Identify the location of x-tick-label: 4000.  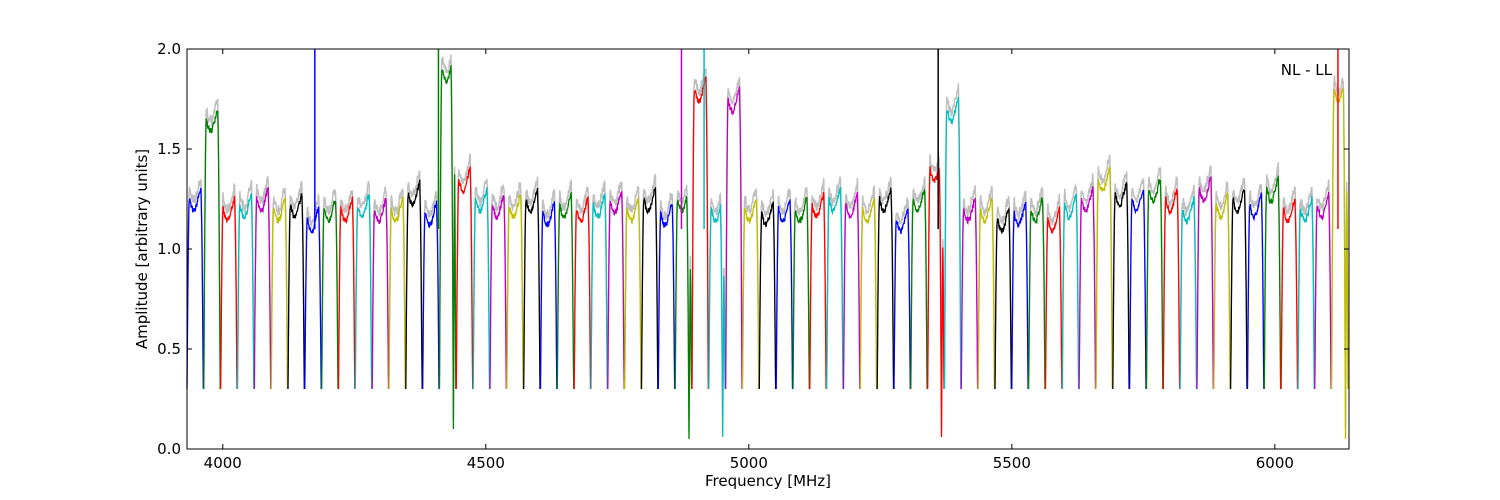
(223, 463).